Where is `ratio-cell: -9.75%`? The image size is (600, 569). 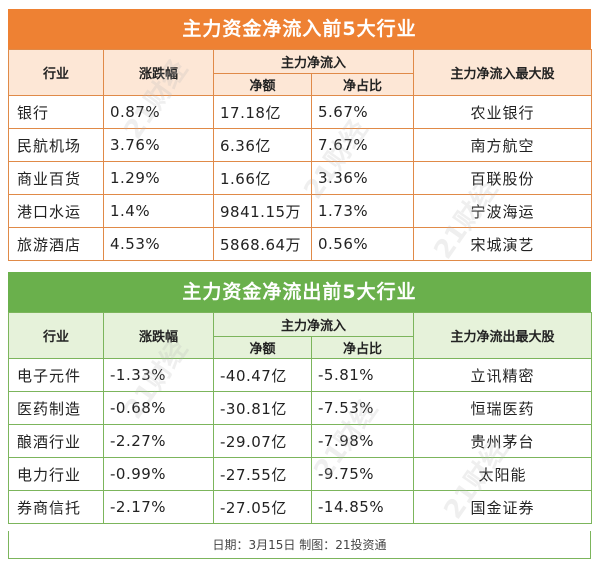 ratio-cell: -9.75% is located at coordinates (362, 474).